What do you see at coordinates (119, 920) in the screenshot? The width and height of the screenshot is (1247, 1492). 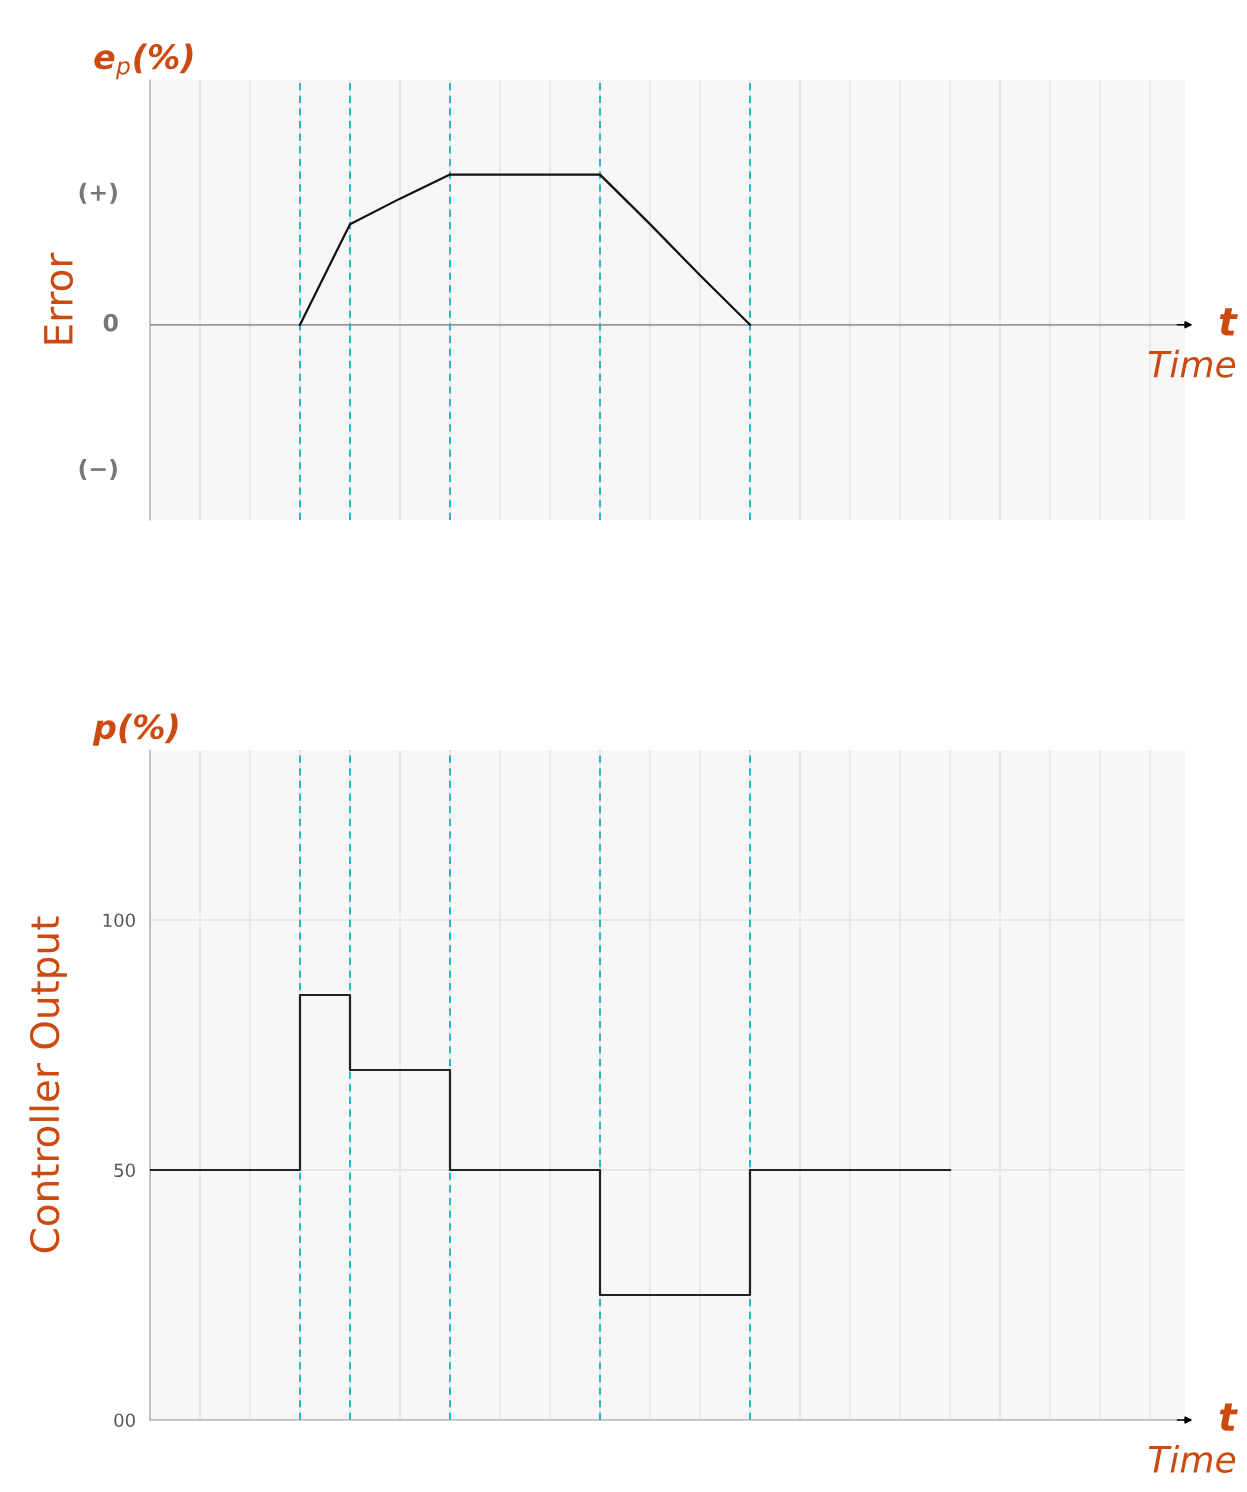 I see `y-tick-label: 100` at bounding box center [119, 920].